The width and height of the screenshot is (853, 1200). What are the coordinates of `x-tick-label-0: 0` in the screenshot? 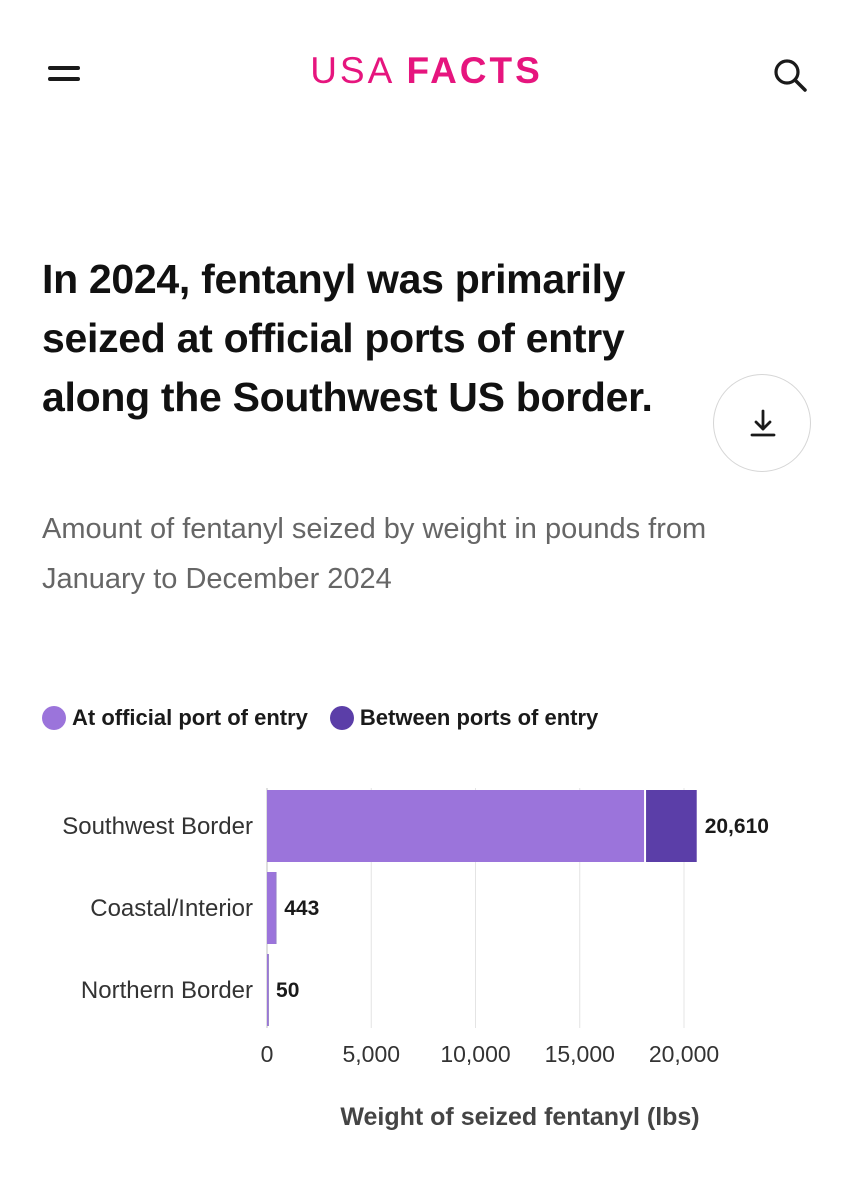 It's located at (267, 1054).